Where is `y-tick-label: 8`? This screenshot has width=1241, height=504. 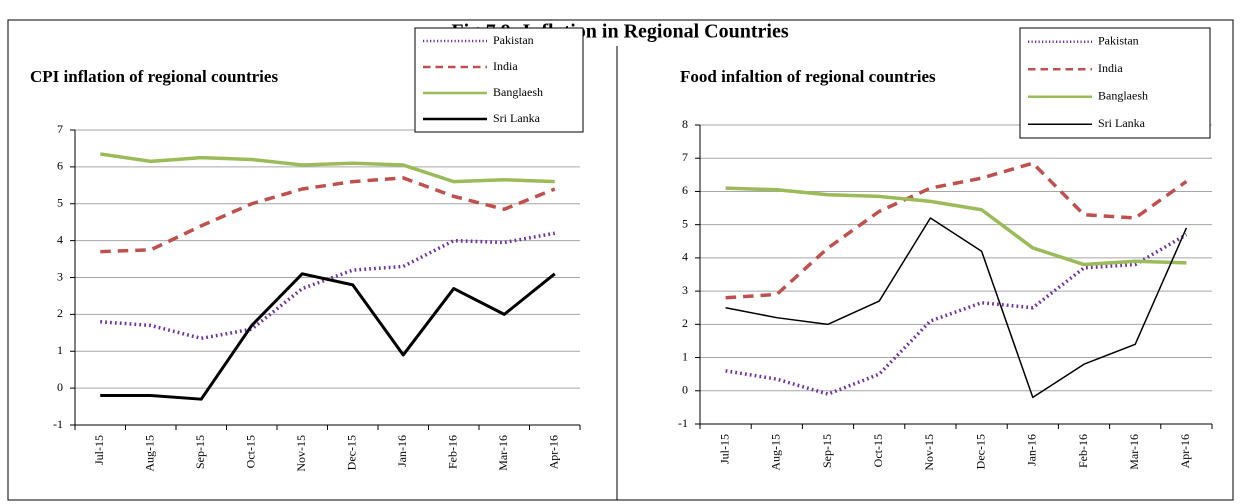
y-tick-label: 8 is located at coordinates (685, 124).